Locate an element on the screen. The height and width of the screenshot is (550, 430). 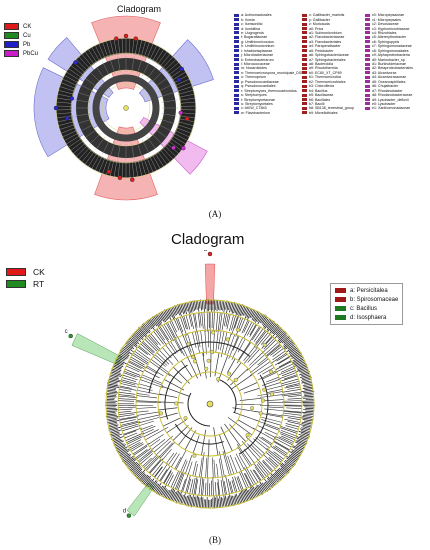
root-node is located at coordinates (126, 108).